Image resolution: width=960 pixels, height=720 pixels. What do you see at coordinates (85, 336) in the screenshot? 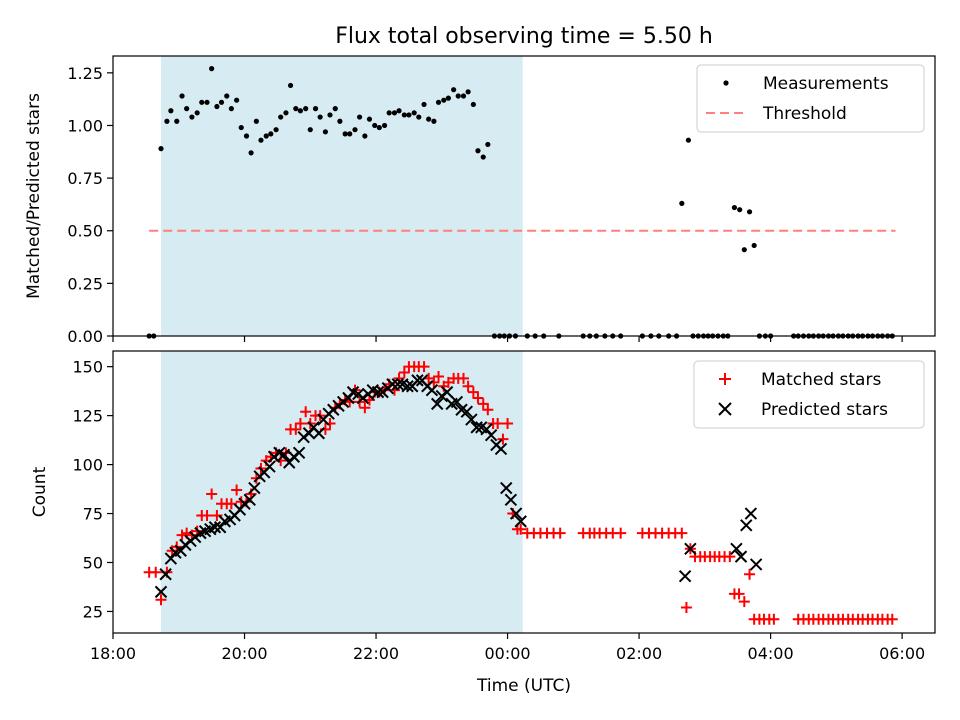
I see `y-tick-label: 0.00` at bounding box center [85, 336].